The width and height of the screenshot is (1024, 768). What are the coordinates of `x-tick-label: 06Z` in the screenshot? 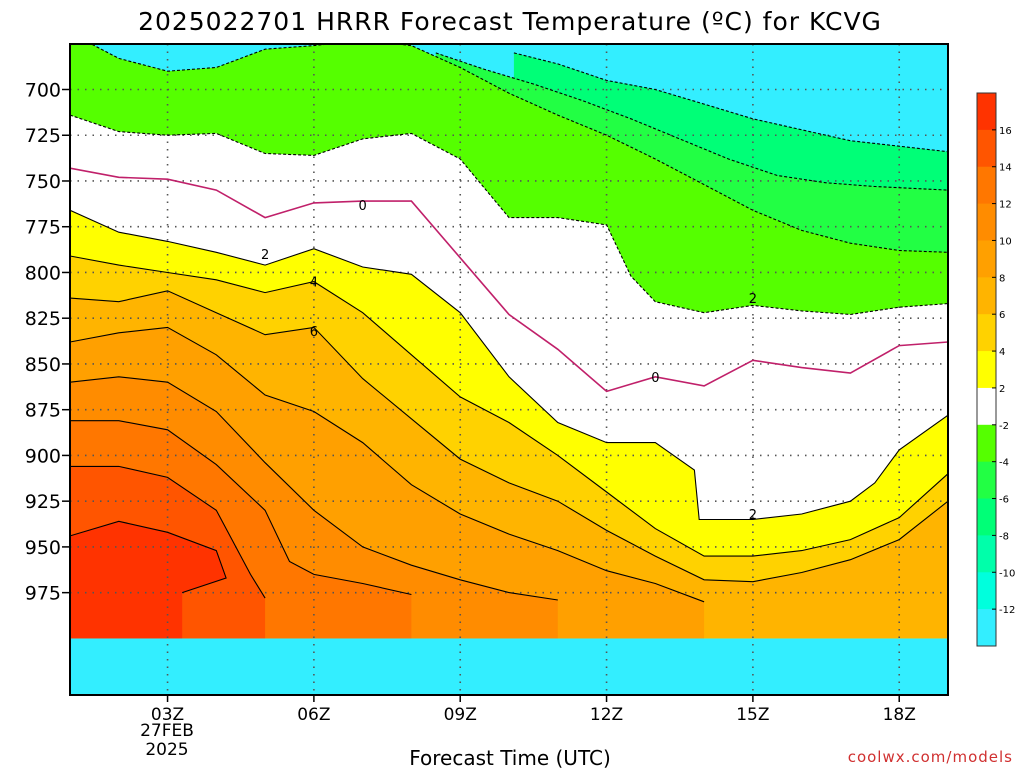 It's located at (313, 715).